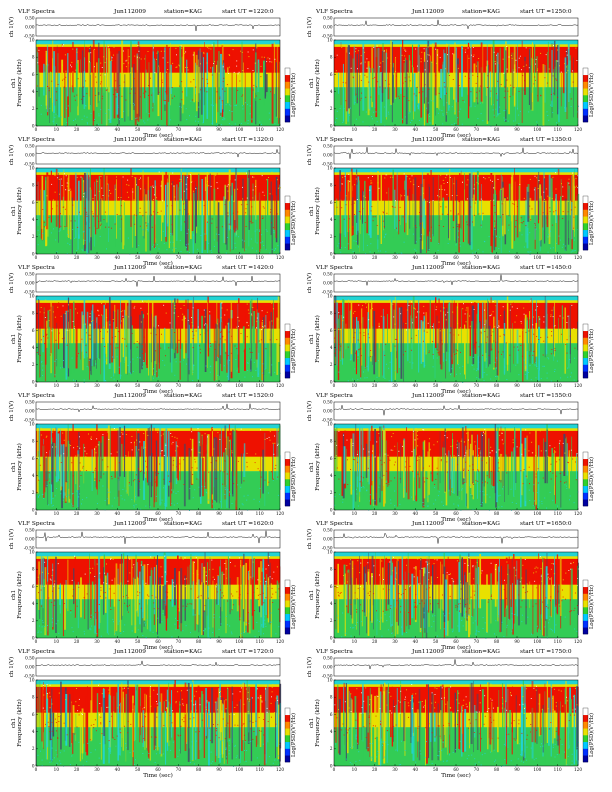 The width and height of the screenshot is (612, 792). What do you see at coordinates (14, 211) in the screenshot?
I see `spectrogram-channel-label: ch1` at bounding box center [14, 211].